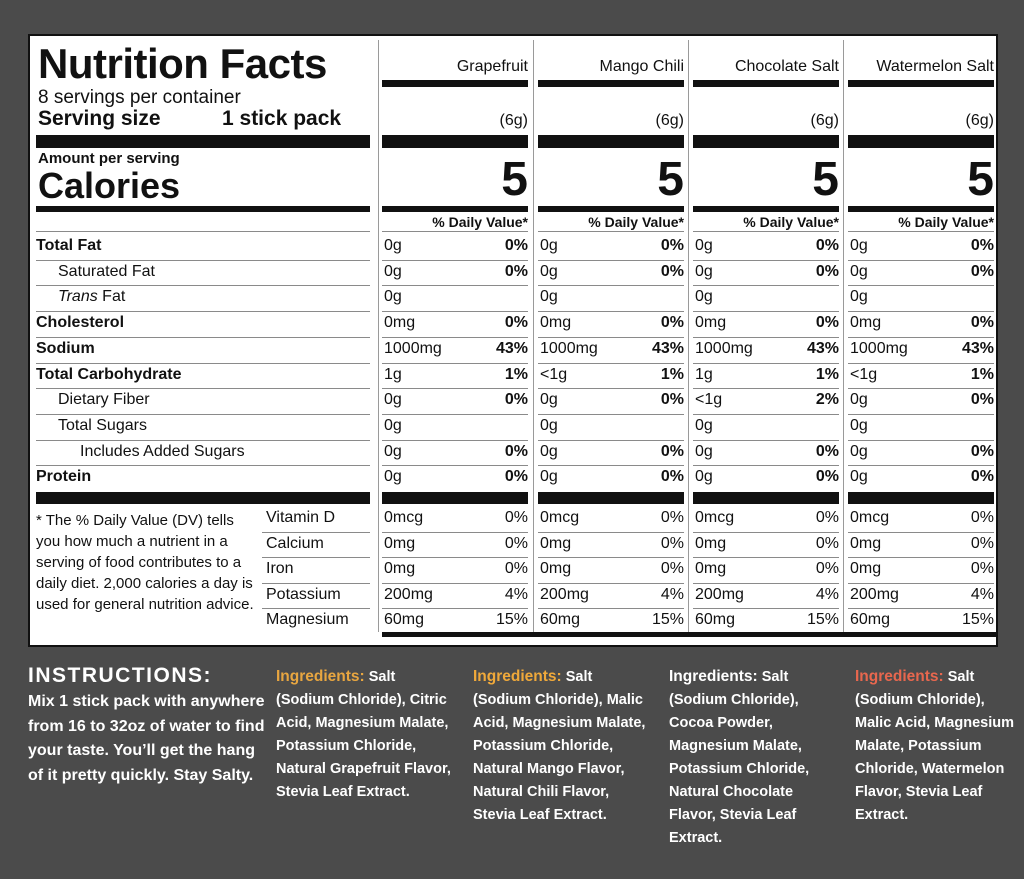 This screenshot has height=879, width=1024. I want to click on nutrient-label-italic: Trans, so click(78, 297).